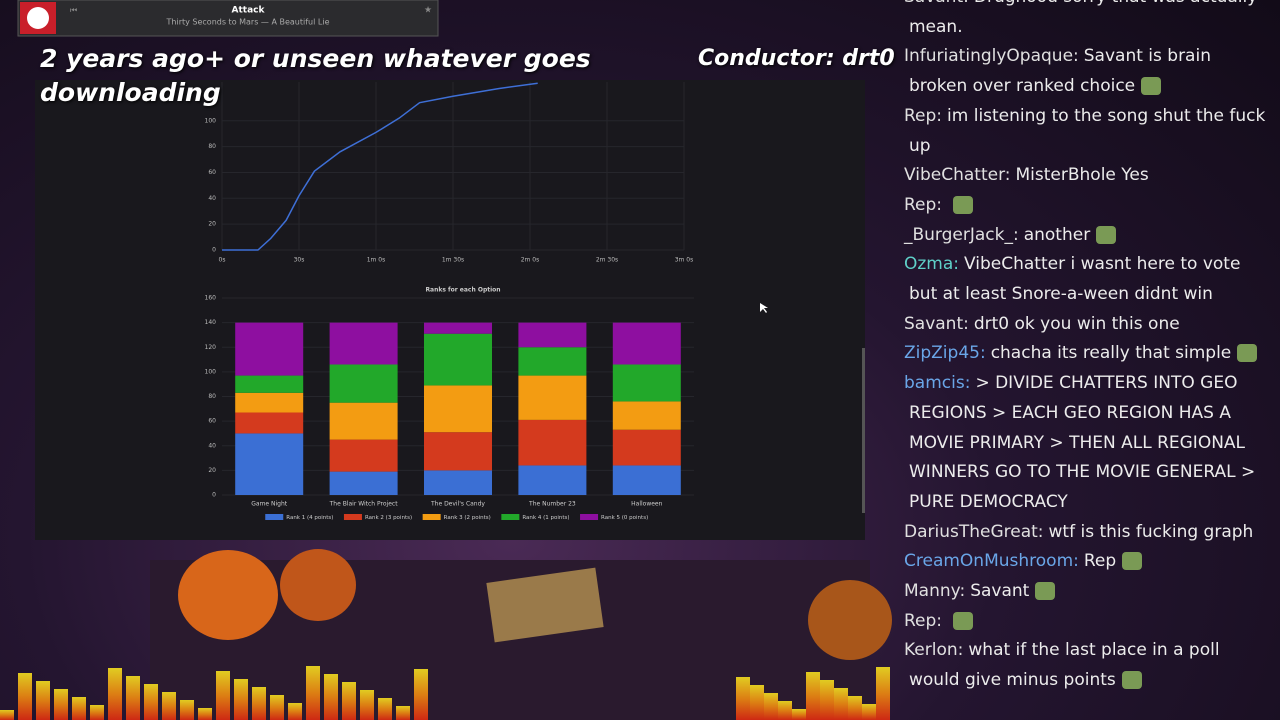 This screenshot has width=1280, height=720. Describe the element at coordinates (646, 504) in the screenshot. I see `x-tick-label: Halloween` at that location.